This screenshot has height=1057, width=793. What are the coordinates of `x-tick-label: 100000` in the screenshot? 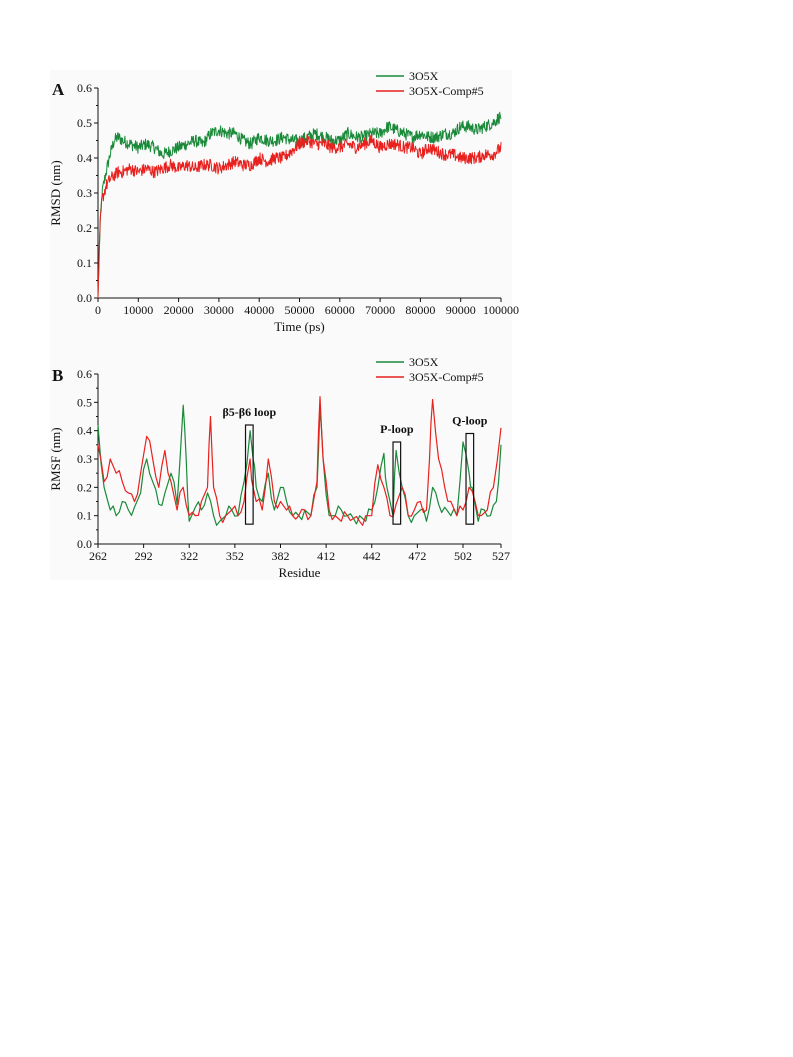 It's located at (501, 310).